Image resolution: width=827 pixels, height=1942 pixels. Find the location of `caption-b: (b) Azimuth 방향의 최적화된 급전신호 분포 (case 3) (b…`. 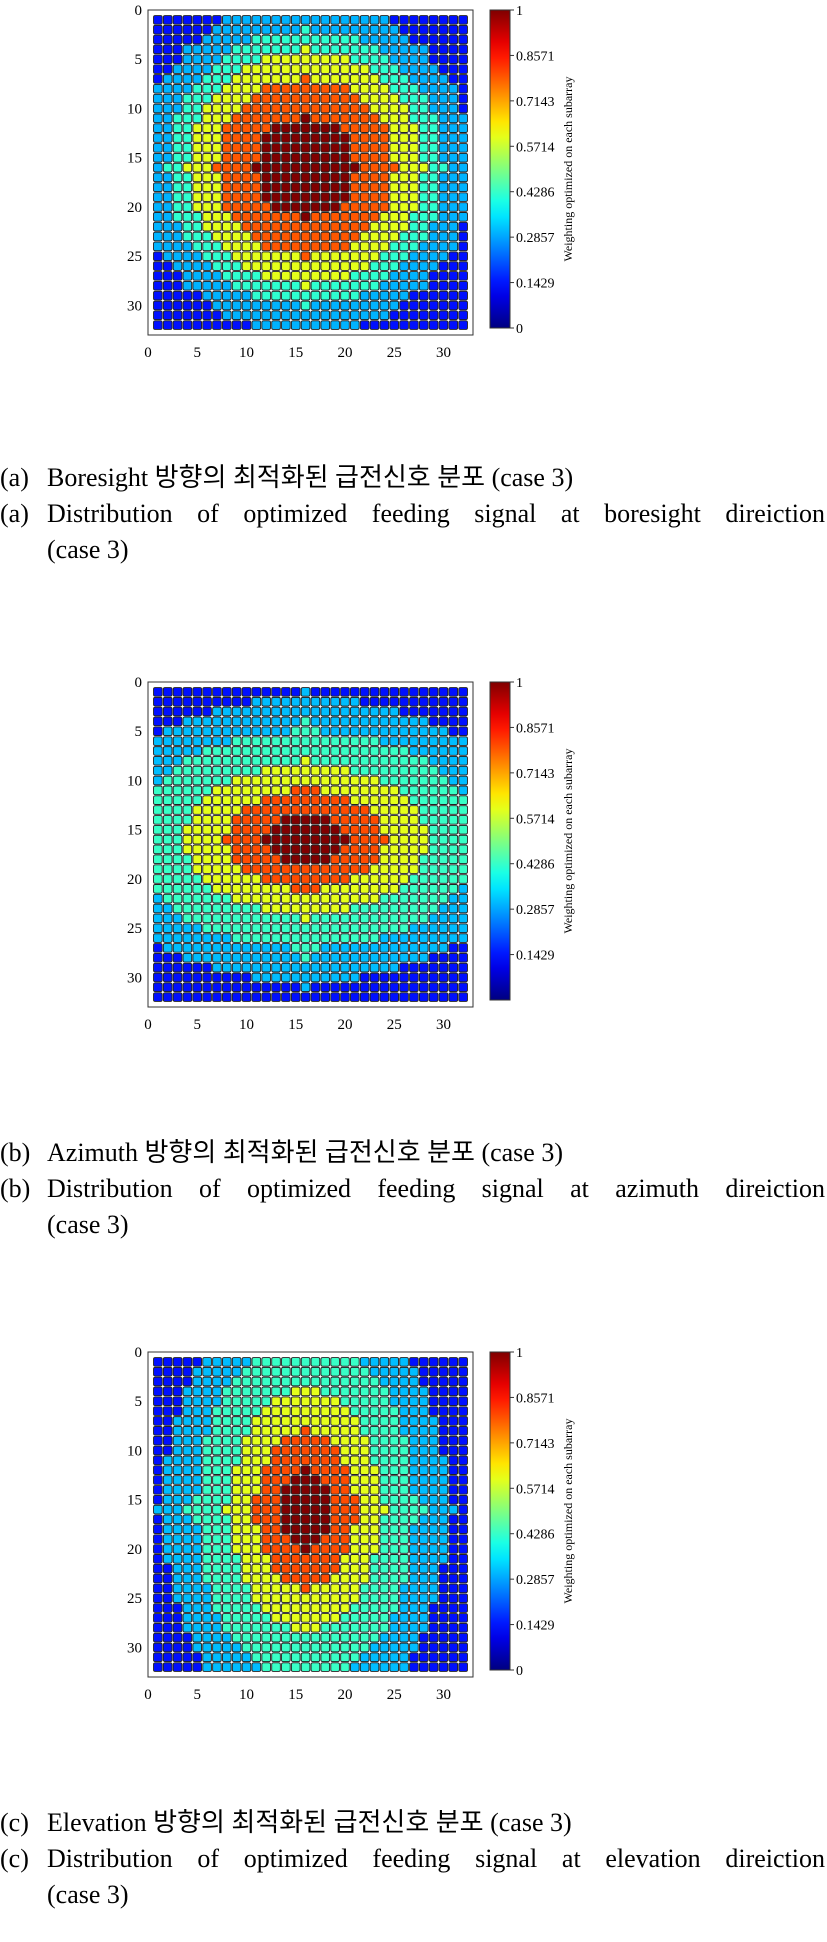

caption-b: (b) Azimuth 방향의 최적화된 급전신호 분포 (case 3) (b… is located at coordinates (413, 1189).